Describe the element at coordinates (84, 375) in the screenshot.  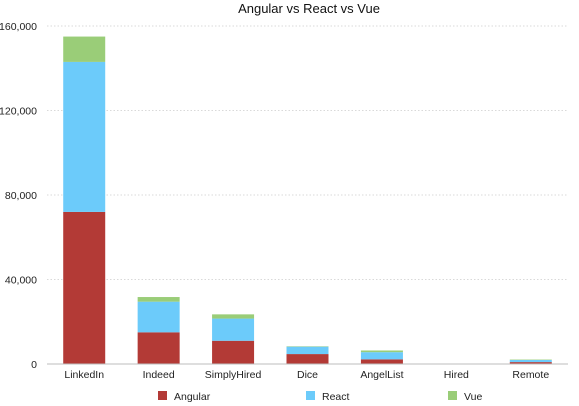
I see `x-tick-label: LinkedIn` at that location.